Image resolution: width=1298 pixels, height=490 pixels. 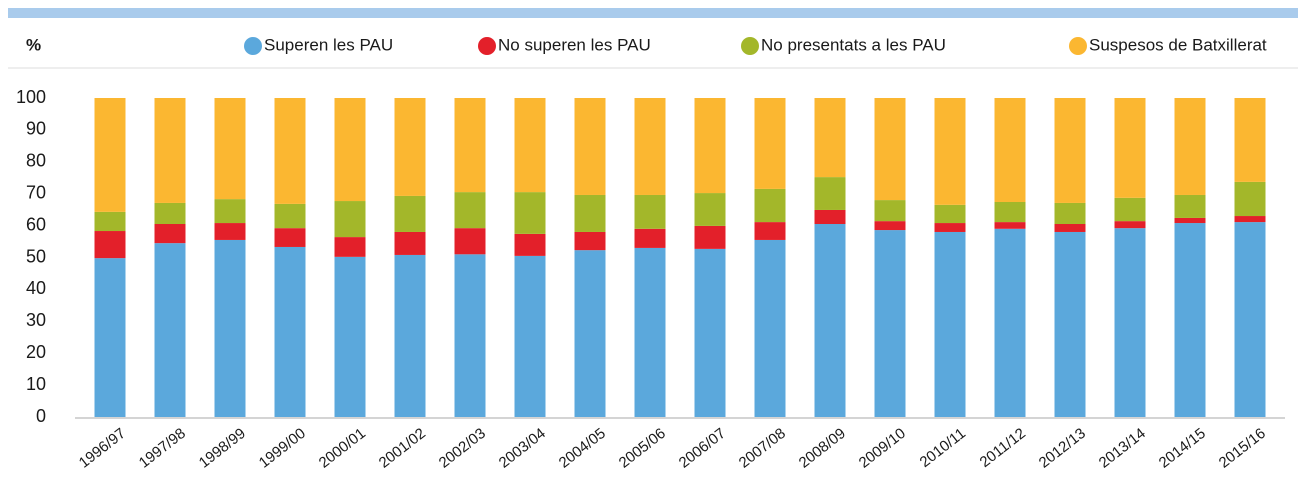 I want to click on y-tick-label: 30, so click(x=36, y=320).